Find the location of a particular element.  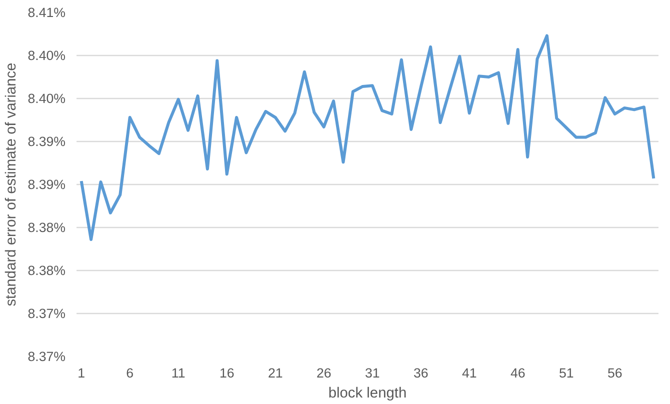

x-tick-label: 1 is located at coordinates (82, 373).